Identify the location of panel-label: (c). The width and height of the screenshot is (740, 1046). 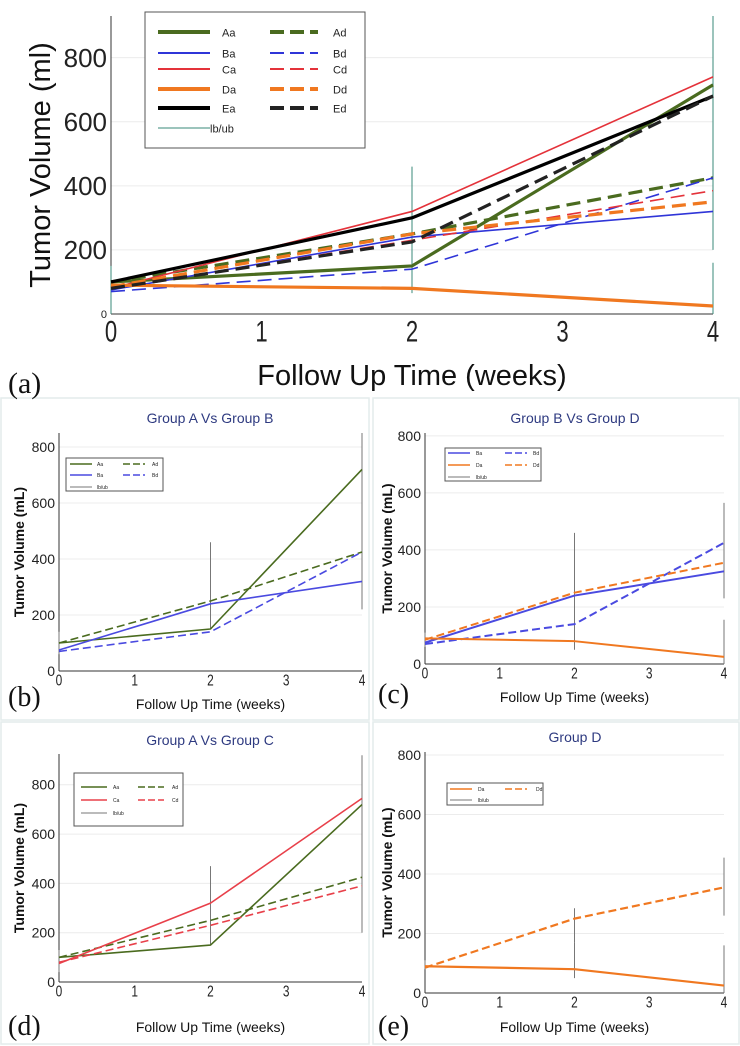
(393, 694).